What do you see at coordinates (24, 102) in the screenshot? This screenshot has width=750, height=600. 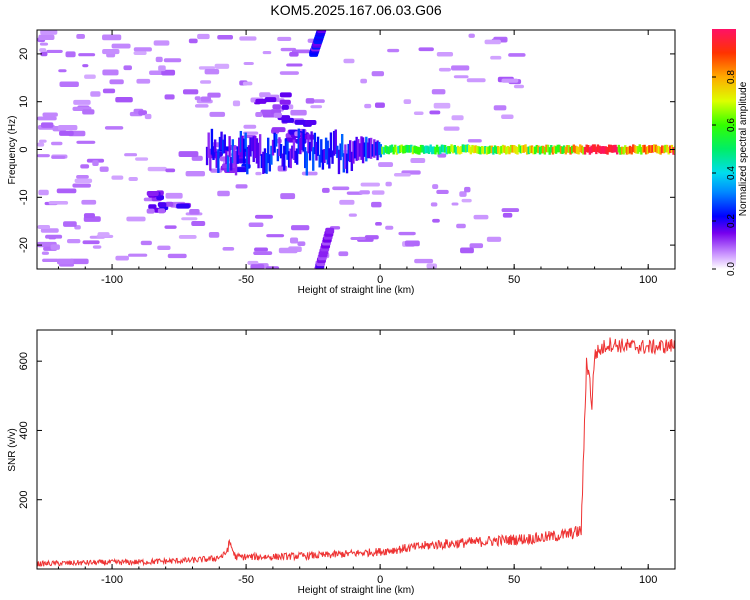 I see `y-tick-label: 10` at bounding box center [24, 102].